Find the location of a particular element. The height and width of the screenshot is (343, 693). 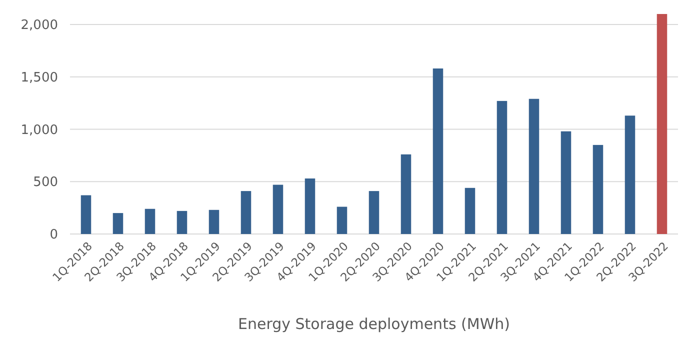

y-tick-label: 500 is located at coordinates (45, 182).